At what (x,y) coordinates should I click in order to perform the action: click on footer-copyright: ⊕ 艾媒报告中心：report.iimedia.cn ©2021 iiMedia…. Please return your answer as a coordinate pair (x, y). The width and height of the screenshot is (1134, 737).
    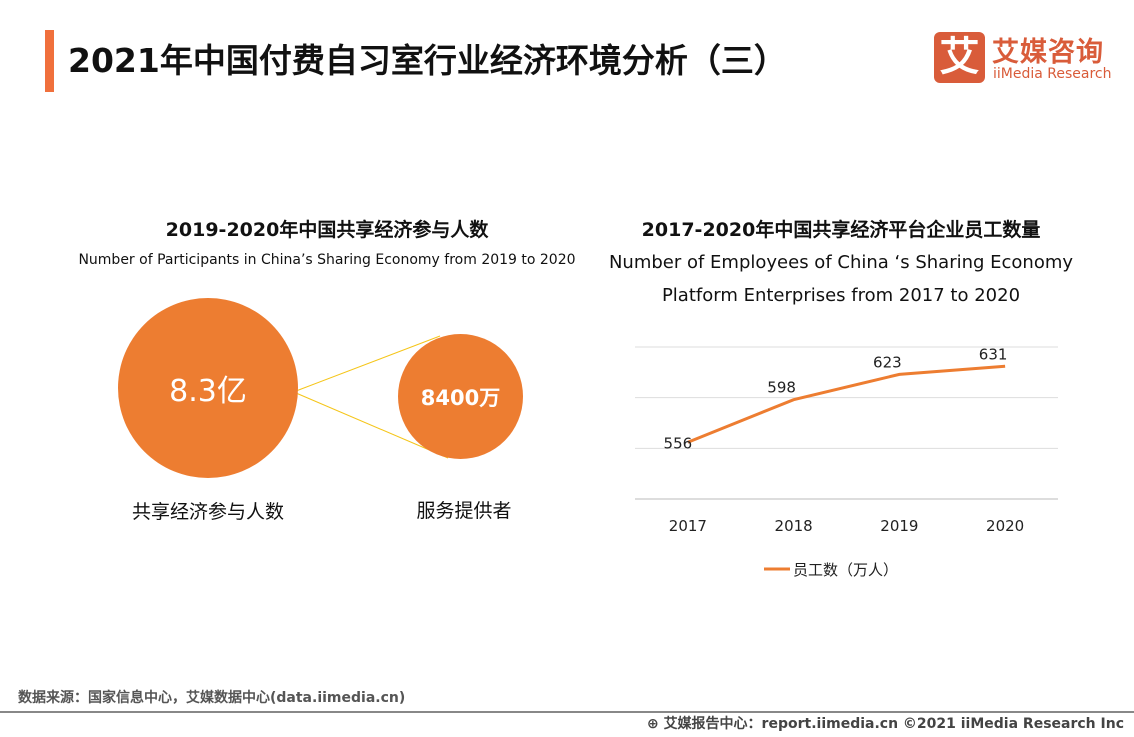
    Looking at the image, I should click on (885, 723).